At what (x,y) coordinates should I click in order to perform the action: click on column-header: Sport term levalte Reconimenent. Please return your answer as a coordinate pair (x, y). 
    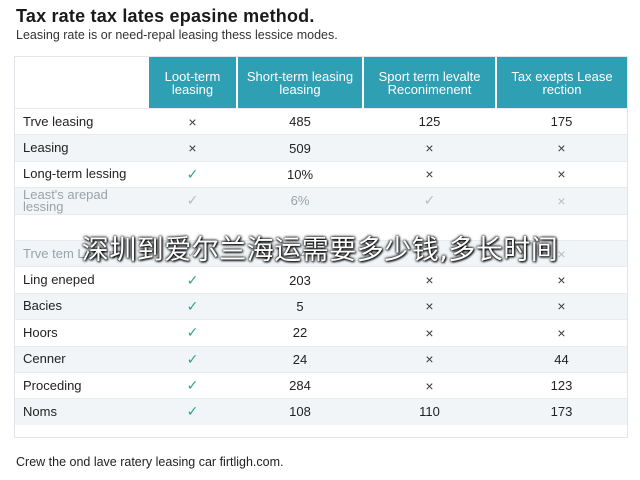
    Looking at the image, I should click on (430, 83).